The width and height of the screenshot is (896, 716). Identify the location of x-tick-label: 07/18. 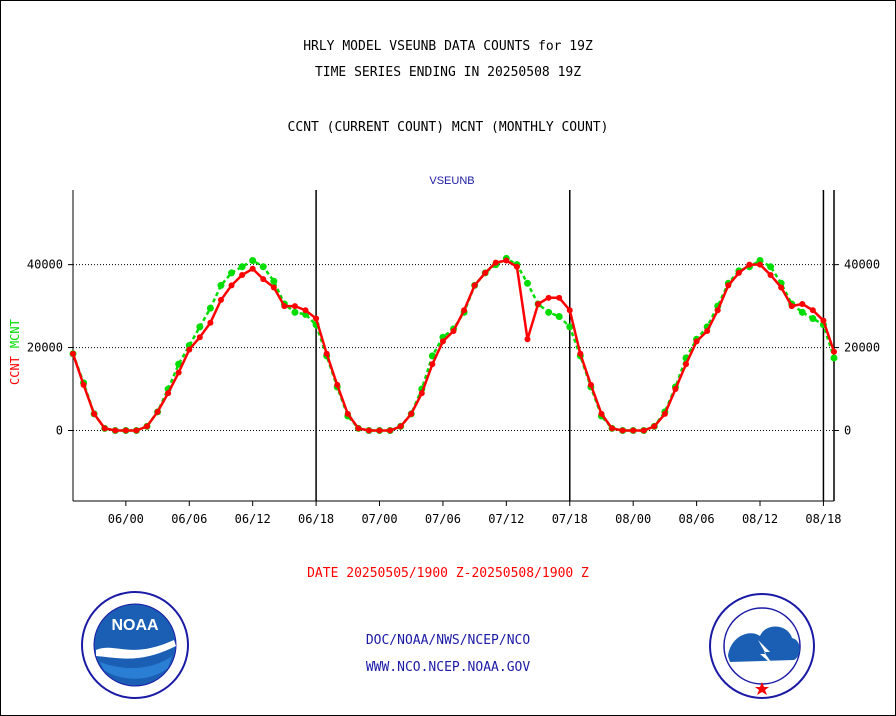
(570, 519).